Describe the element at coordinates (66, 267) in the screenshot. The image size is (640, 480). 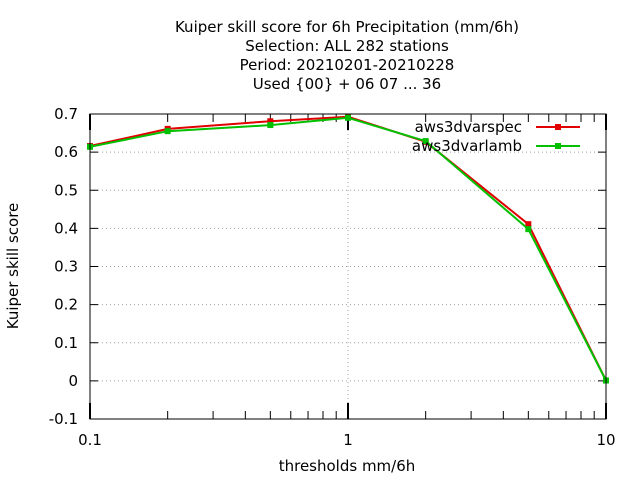
I see `y-tick-label: 0.3` at that location.